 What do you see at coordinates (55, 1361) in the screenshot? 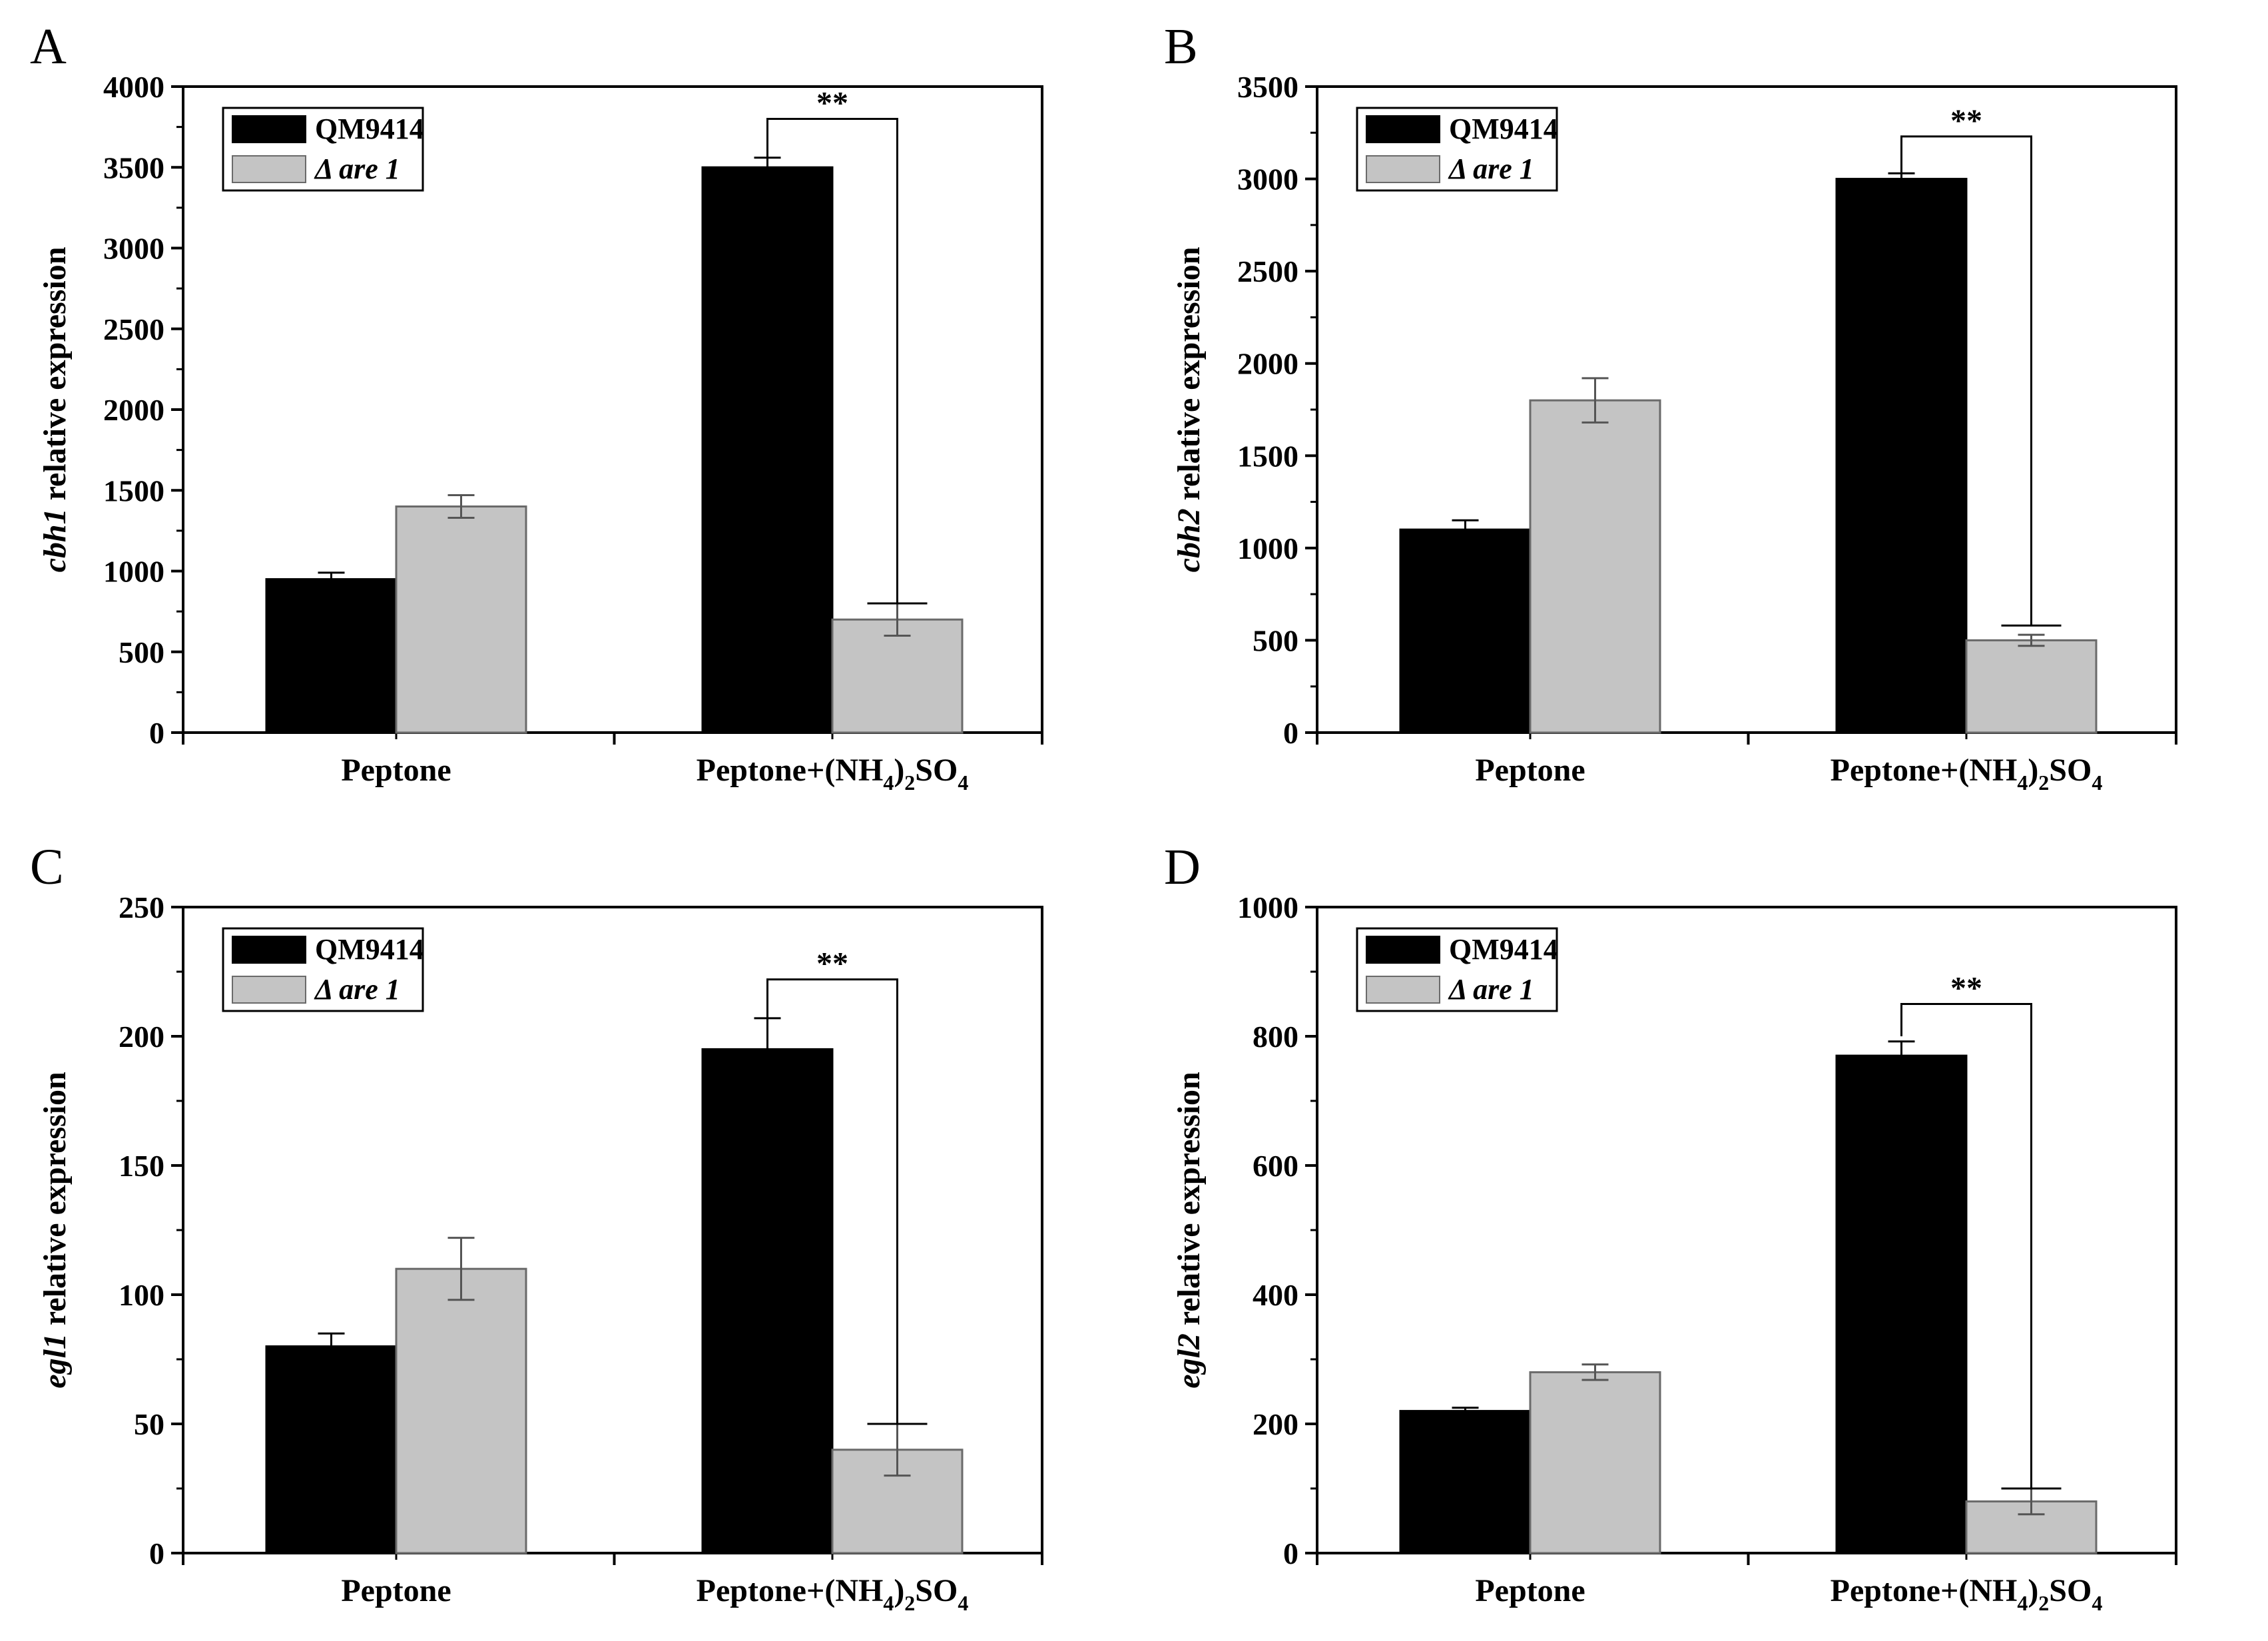
I see `y-axis-gene: egl1` at bounding box center [55, 1361].